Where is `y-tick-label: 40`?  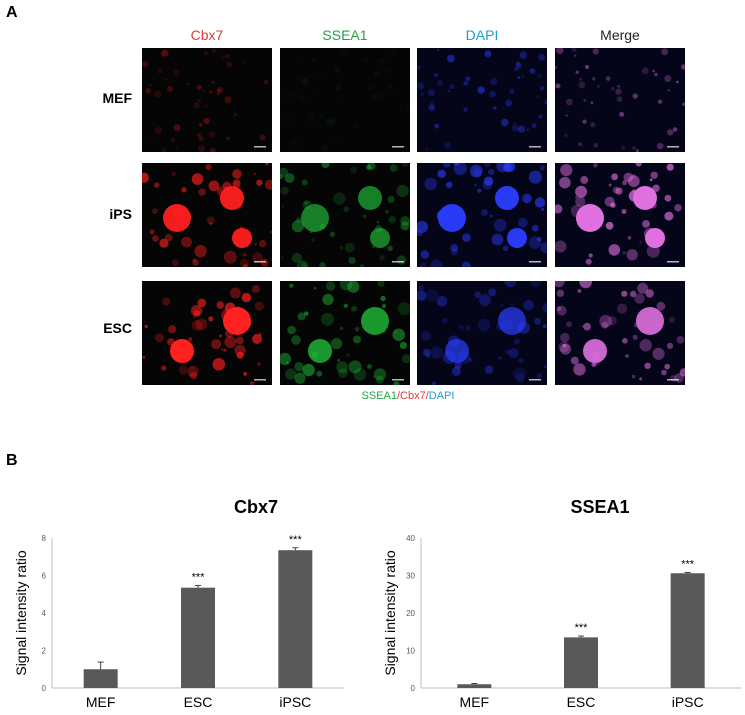
y-tick-label: 40 is located at coordinates (410, 538).